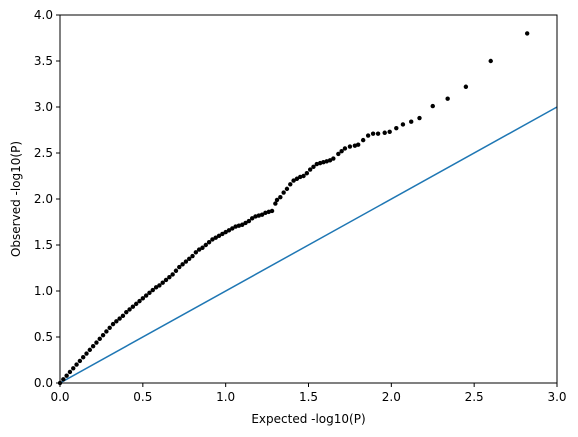  Describe the element at coordinates (391, 397) in the screenshot. I see `x-tick-label: 2.0` at that location.